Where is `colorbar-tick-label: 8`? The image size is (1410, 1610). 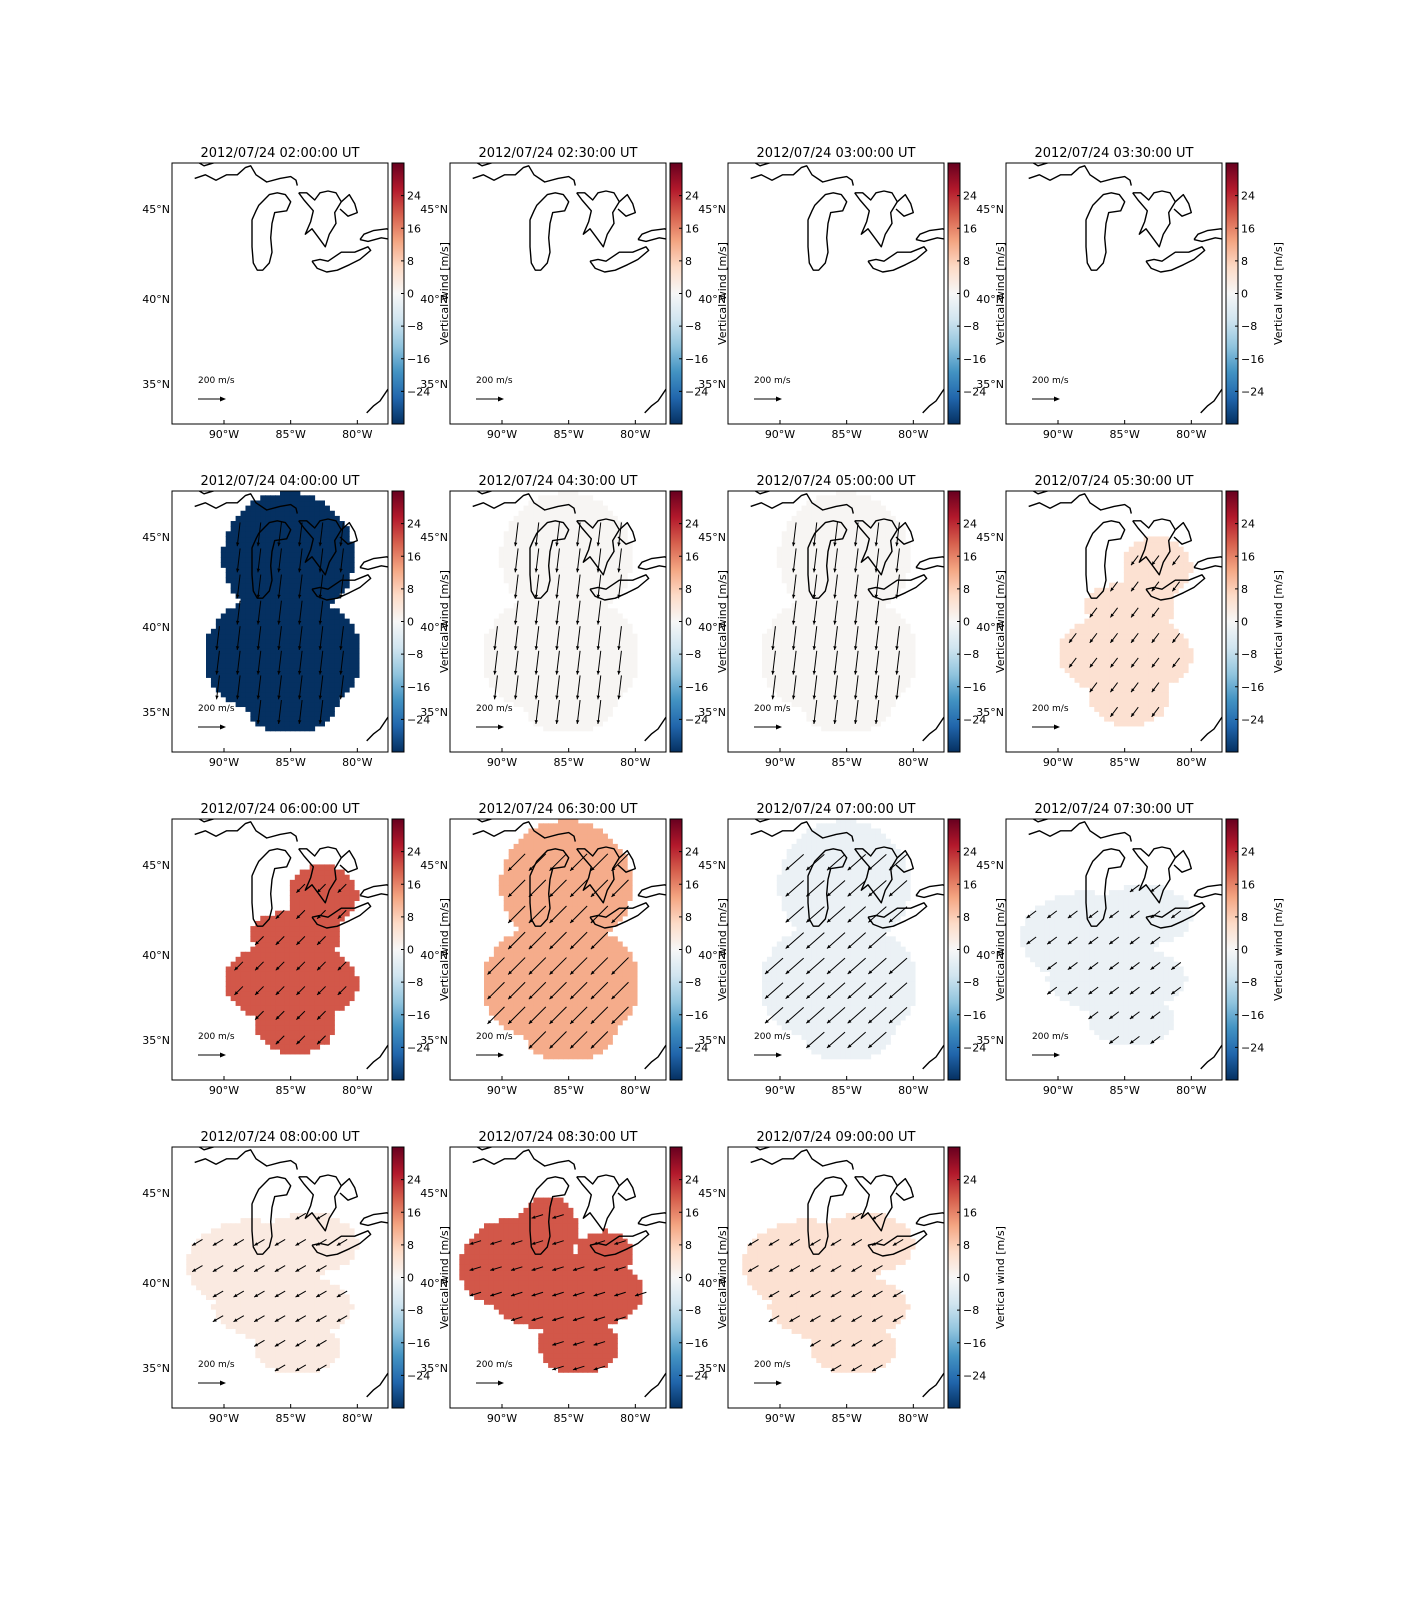
colorbar-tick-label: 8 is located at coordinates (966, 589).